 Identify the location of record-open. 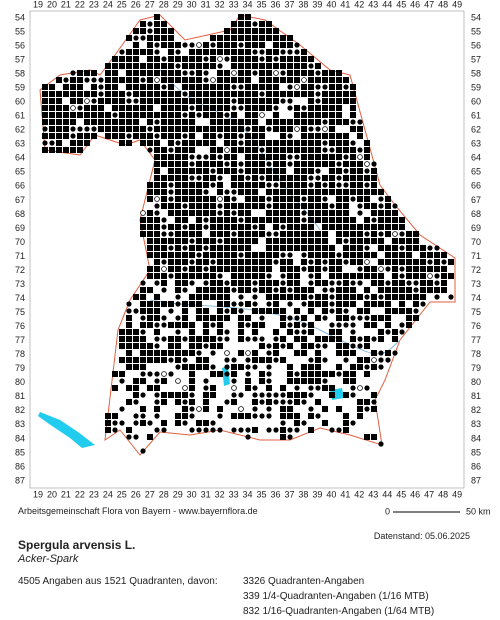
(297, 129).